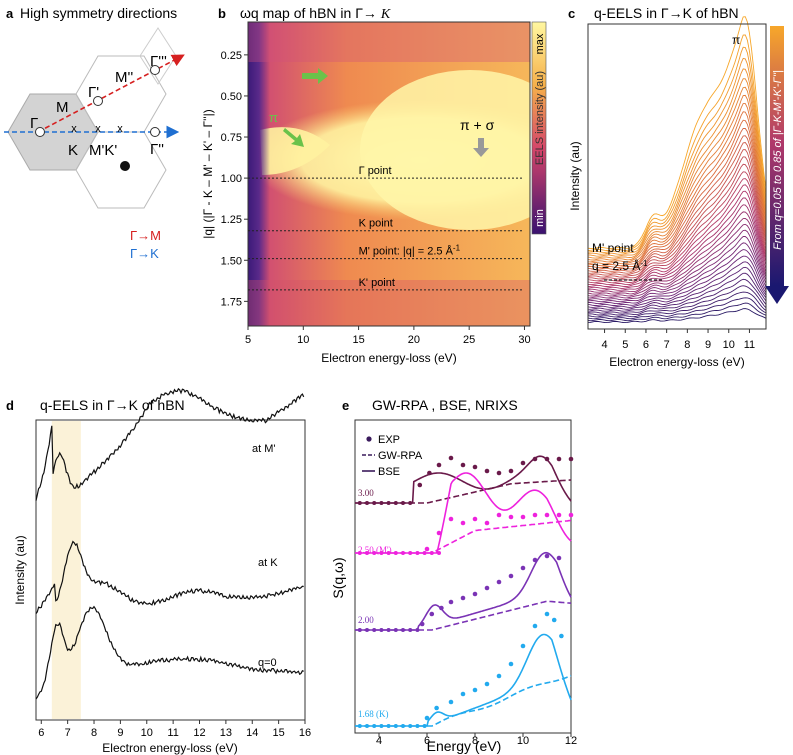  Describe the element at coordinates (226, 733) in the screenshot. I see `d-xtick-label: 13` at that location.